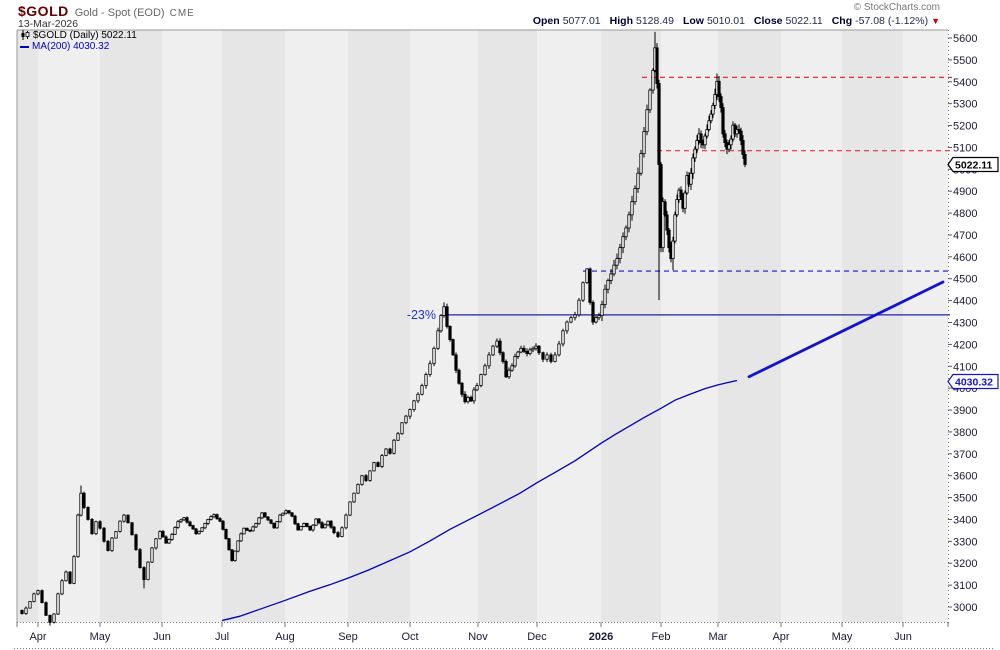 This screenshot has width=1000, height=650. What do you see at coordinates (725, 21) in the screenshot?
I see `low-value: 5010.01` at bounding box center [725, 21].